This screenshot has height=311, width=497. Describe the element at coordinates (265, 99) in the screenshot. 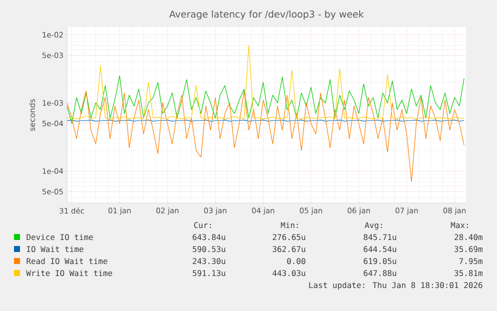

I see `line-series` at that location.